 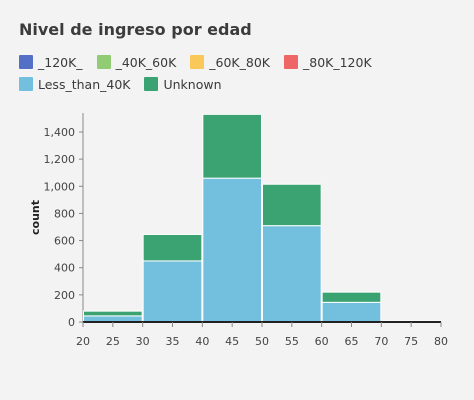 I want to click on legend-label: _80K_120K, so click(x=337, y=62).